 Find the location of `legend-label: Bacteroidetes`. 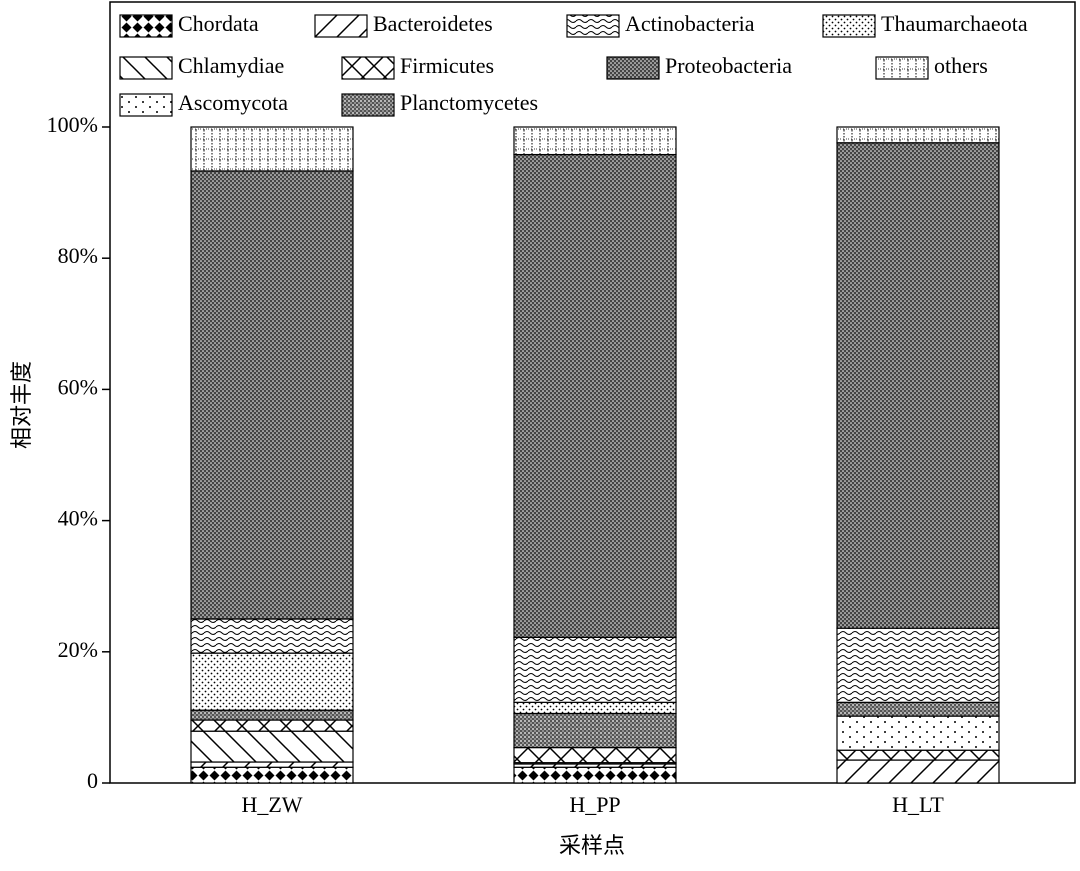

legend-label: Bacteroidetes is located at coordinates (433, 23).